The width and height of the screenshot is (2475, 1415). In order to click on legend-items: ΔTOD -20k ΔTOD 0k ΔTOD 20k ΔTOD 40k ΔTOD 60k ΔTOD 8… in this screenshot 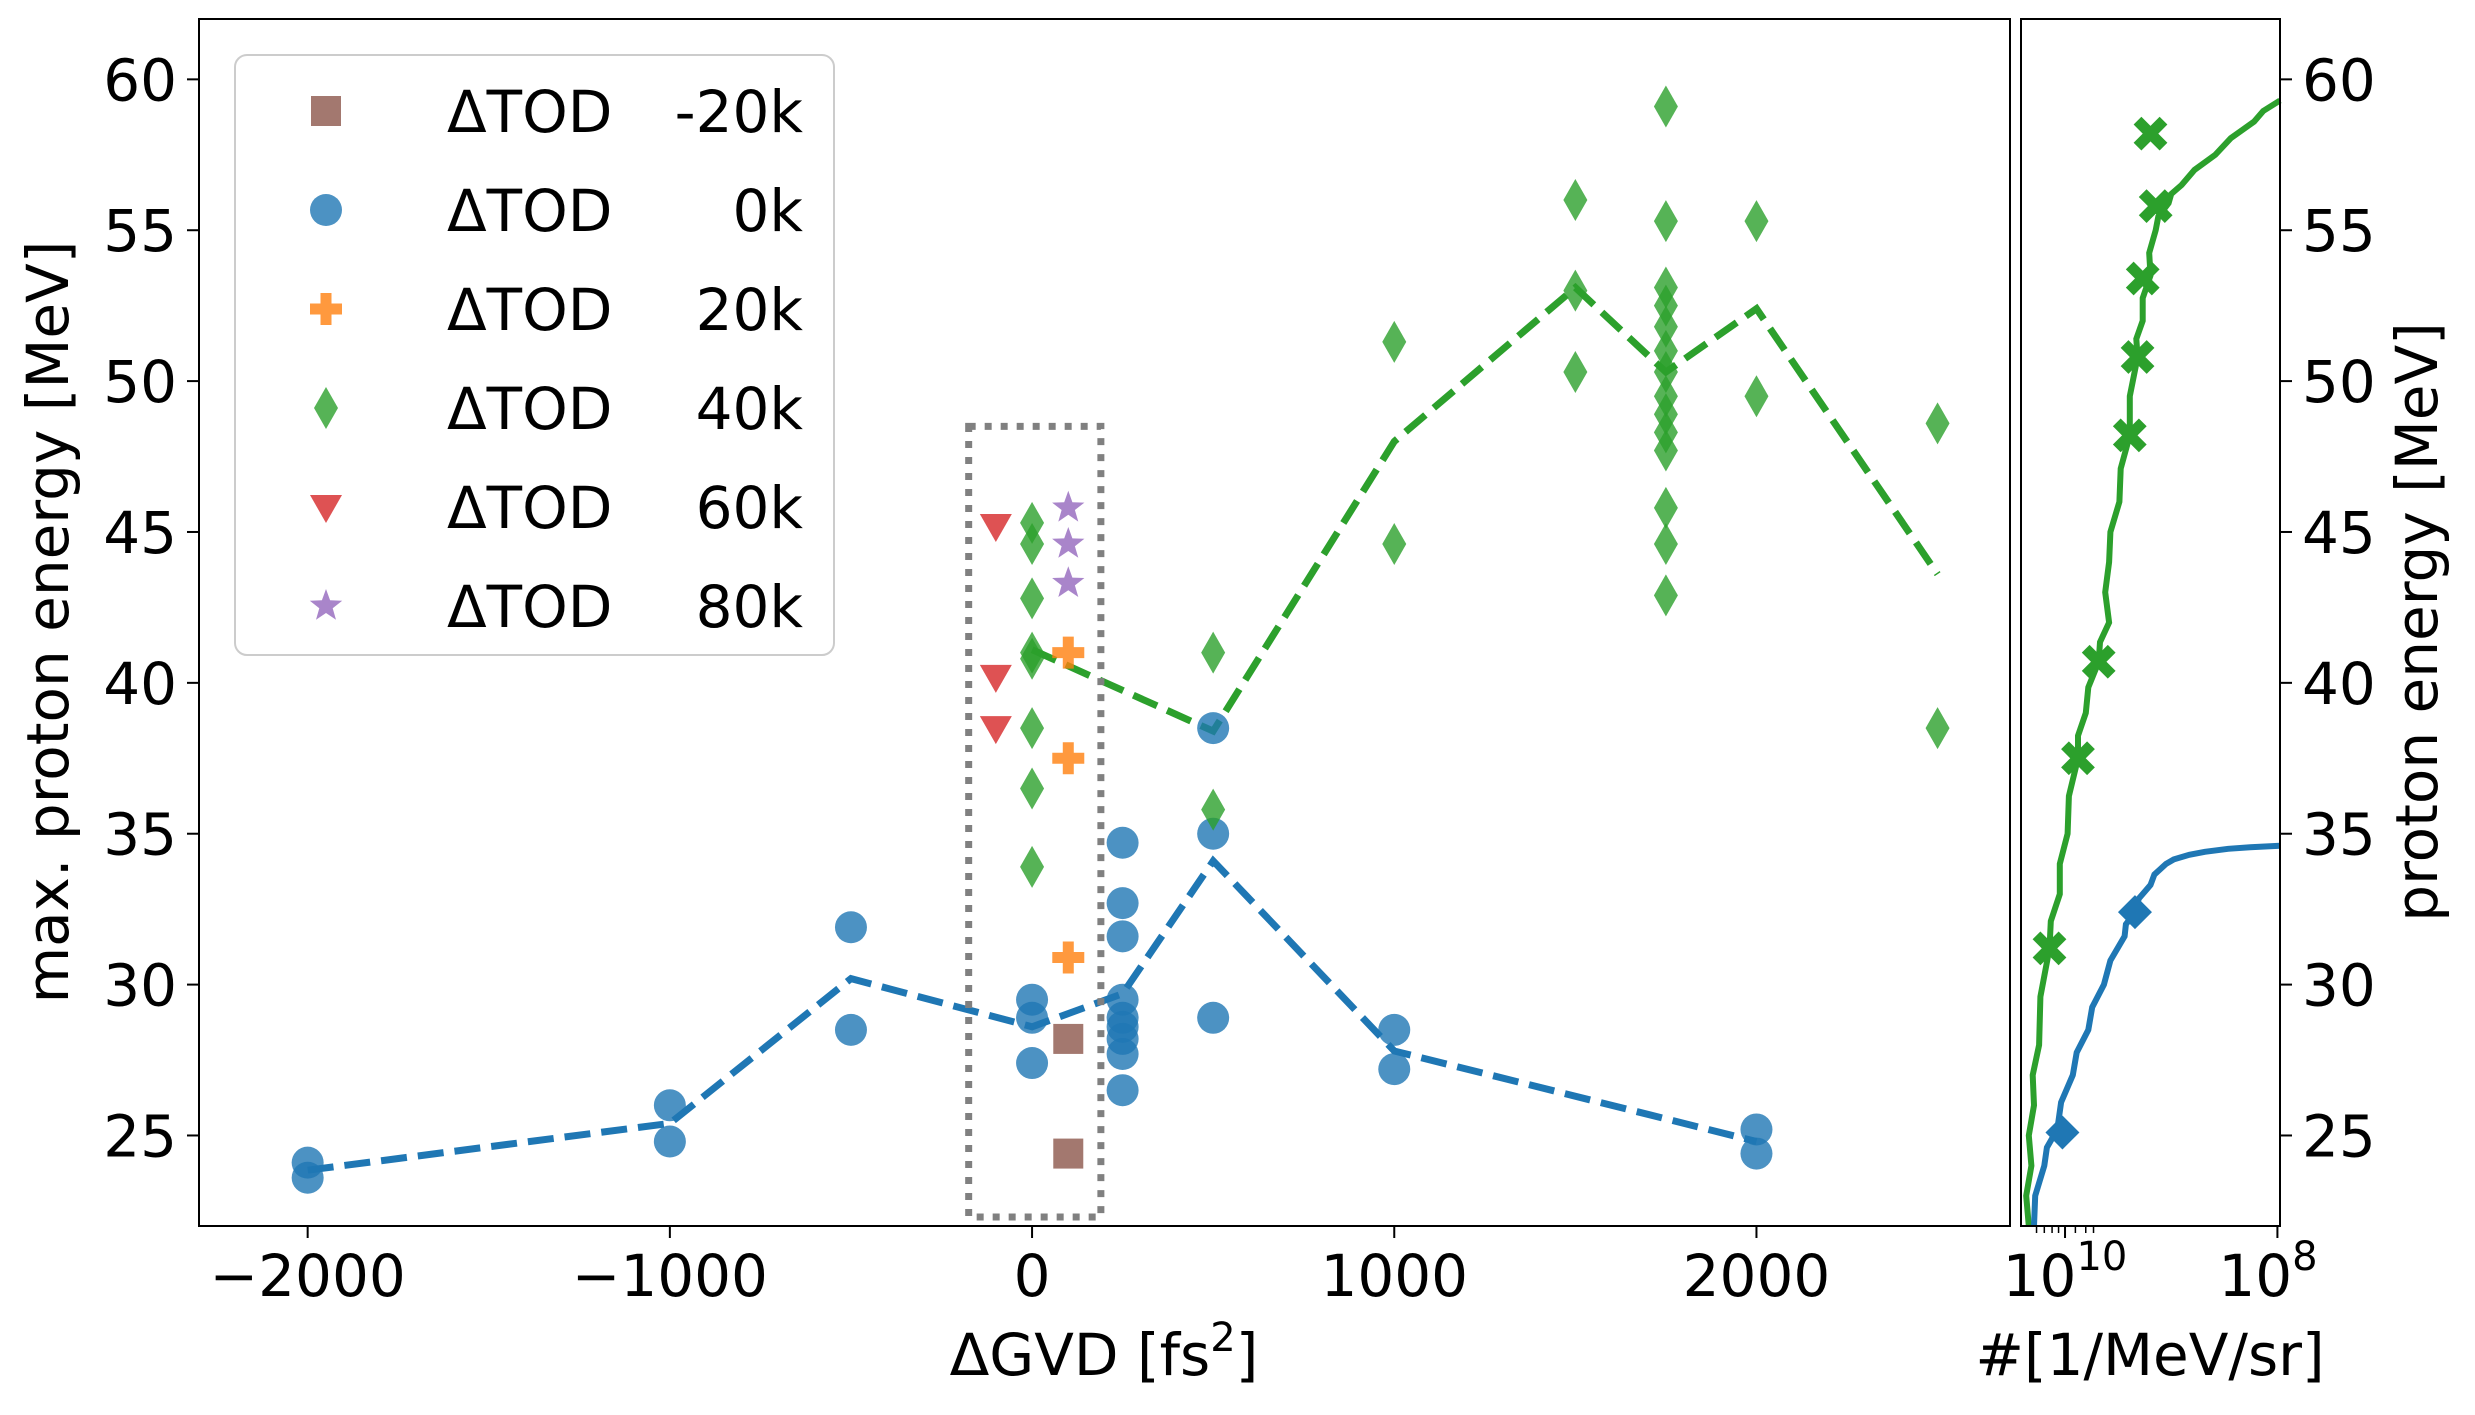, I will do `click(556, 359)`.